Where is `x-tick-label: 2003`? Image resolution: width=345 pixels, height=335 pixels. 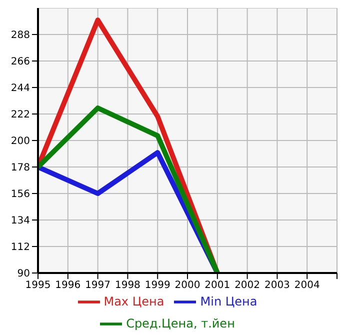 x-tick-label: 2003 is located at coordinates (277, 286).